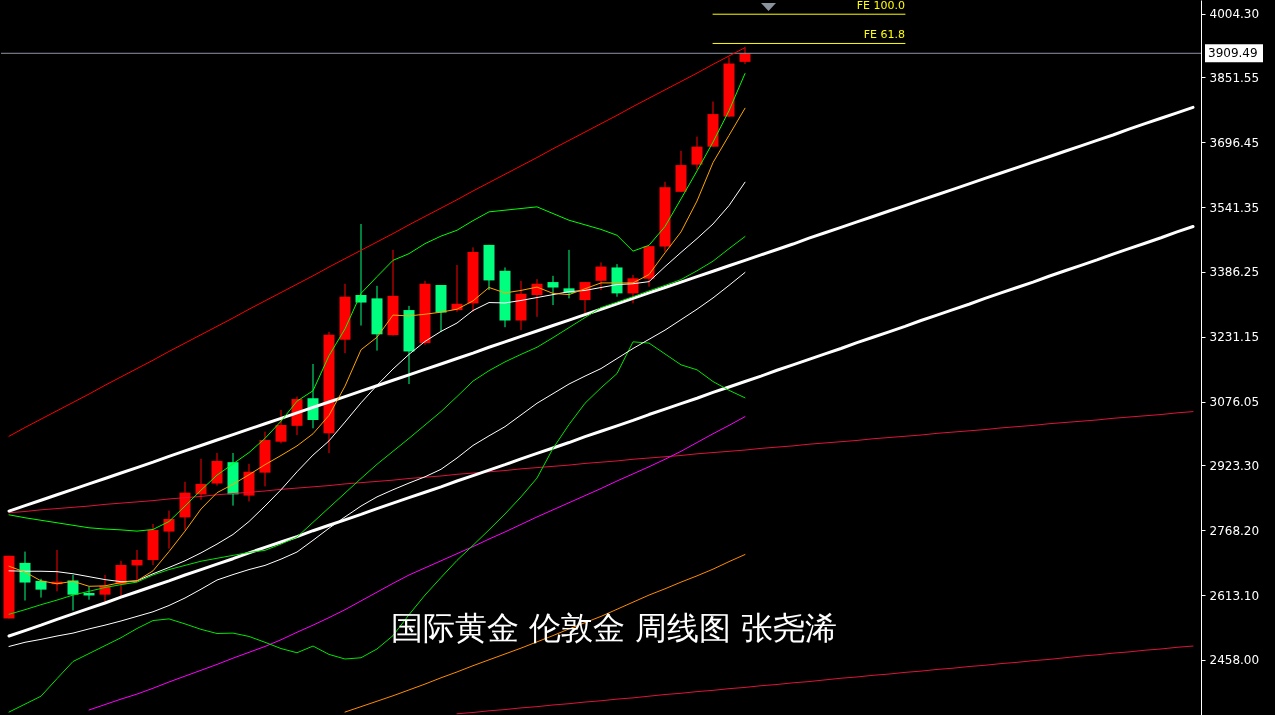 The image size is (1275, 715). I want to click on y-tick-label: 3696.45, so click(1234, 142).